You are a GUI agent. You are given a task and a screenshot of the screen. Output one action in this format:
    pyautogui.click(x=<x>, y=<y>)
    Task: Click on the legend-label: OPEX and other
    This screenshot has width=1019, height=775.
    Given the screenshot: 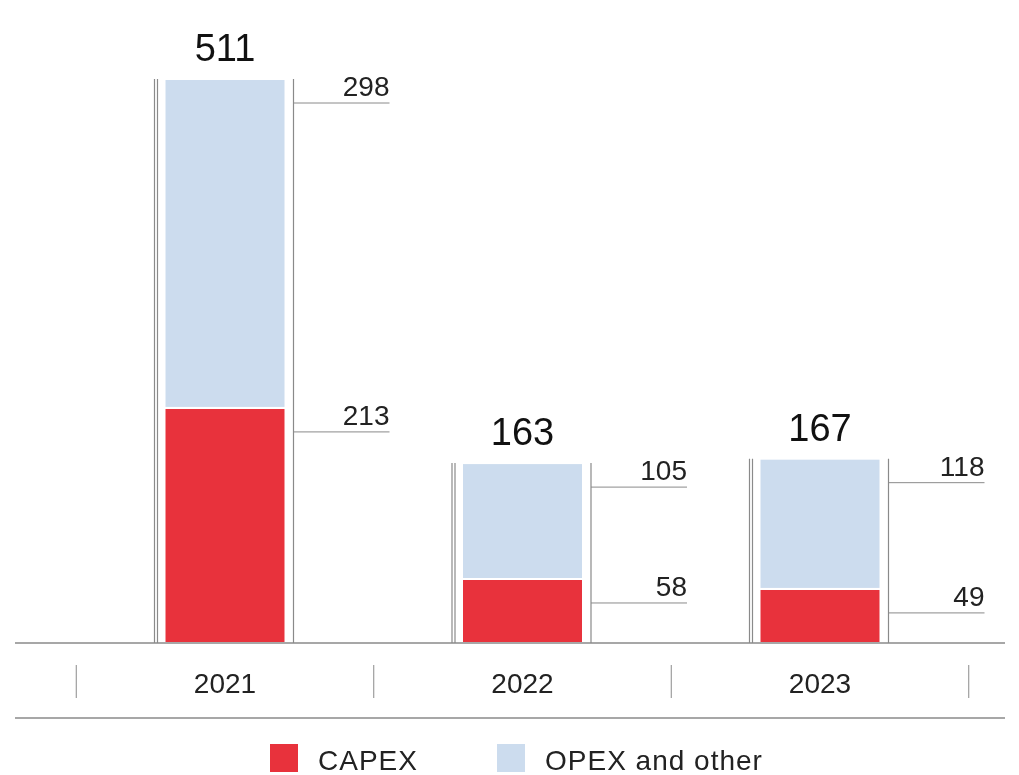 What is the action you would take?
    pyautogui.click(x=654, y=760)
    